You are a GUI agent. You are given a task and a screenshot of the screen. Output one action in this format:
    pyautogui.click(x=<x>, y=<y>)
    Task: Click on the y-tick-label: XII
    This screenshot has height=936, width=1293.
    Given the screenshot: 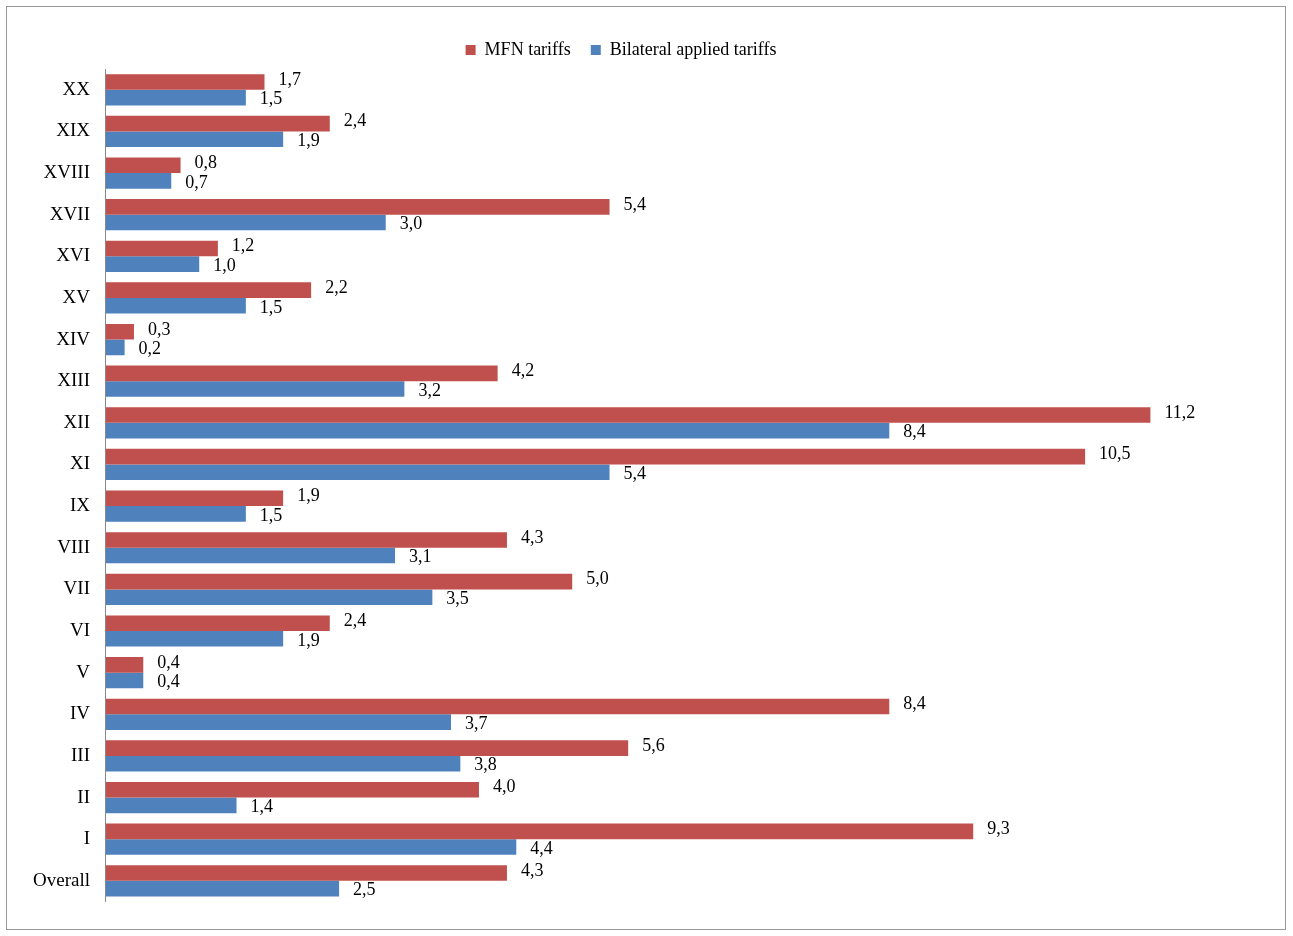 What is the action you would take?
    pyautogui.click(x=76, y=421)
    